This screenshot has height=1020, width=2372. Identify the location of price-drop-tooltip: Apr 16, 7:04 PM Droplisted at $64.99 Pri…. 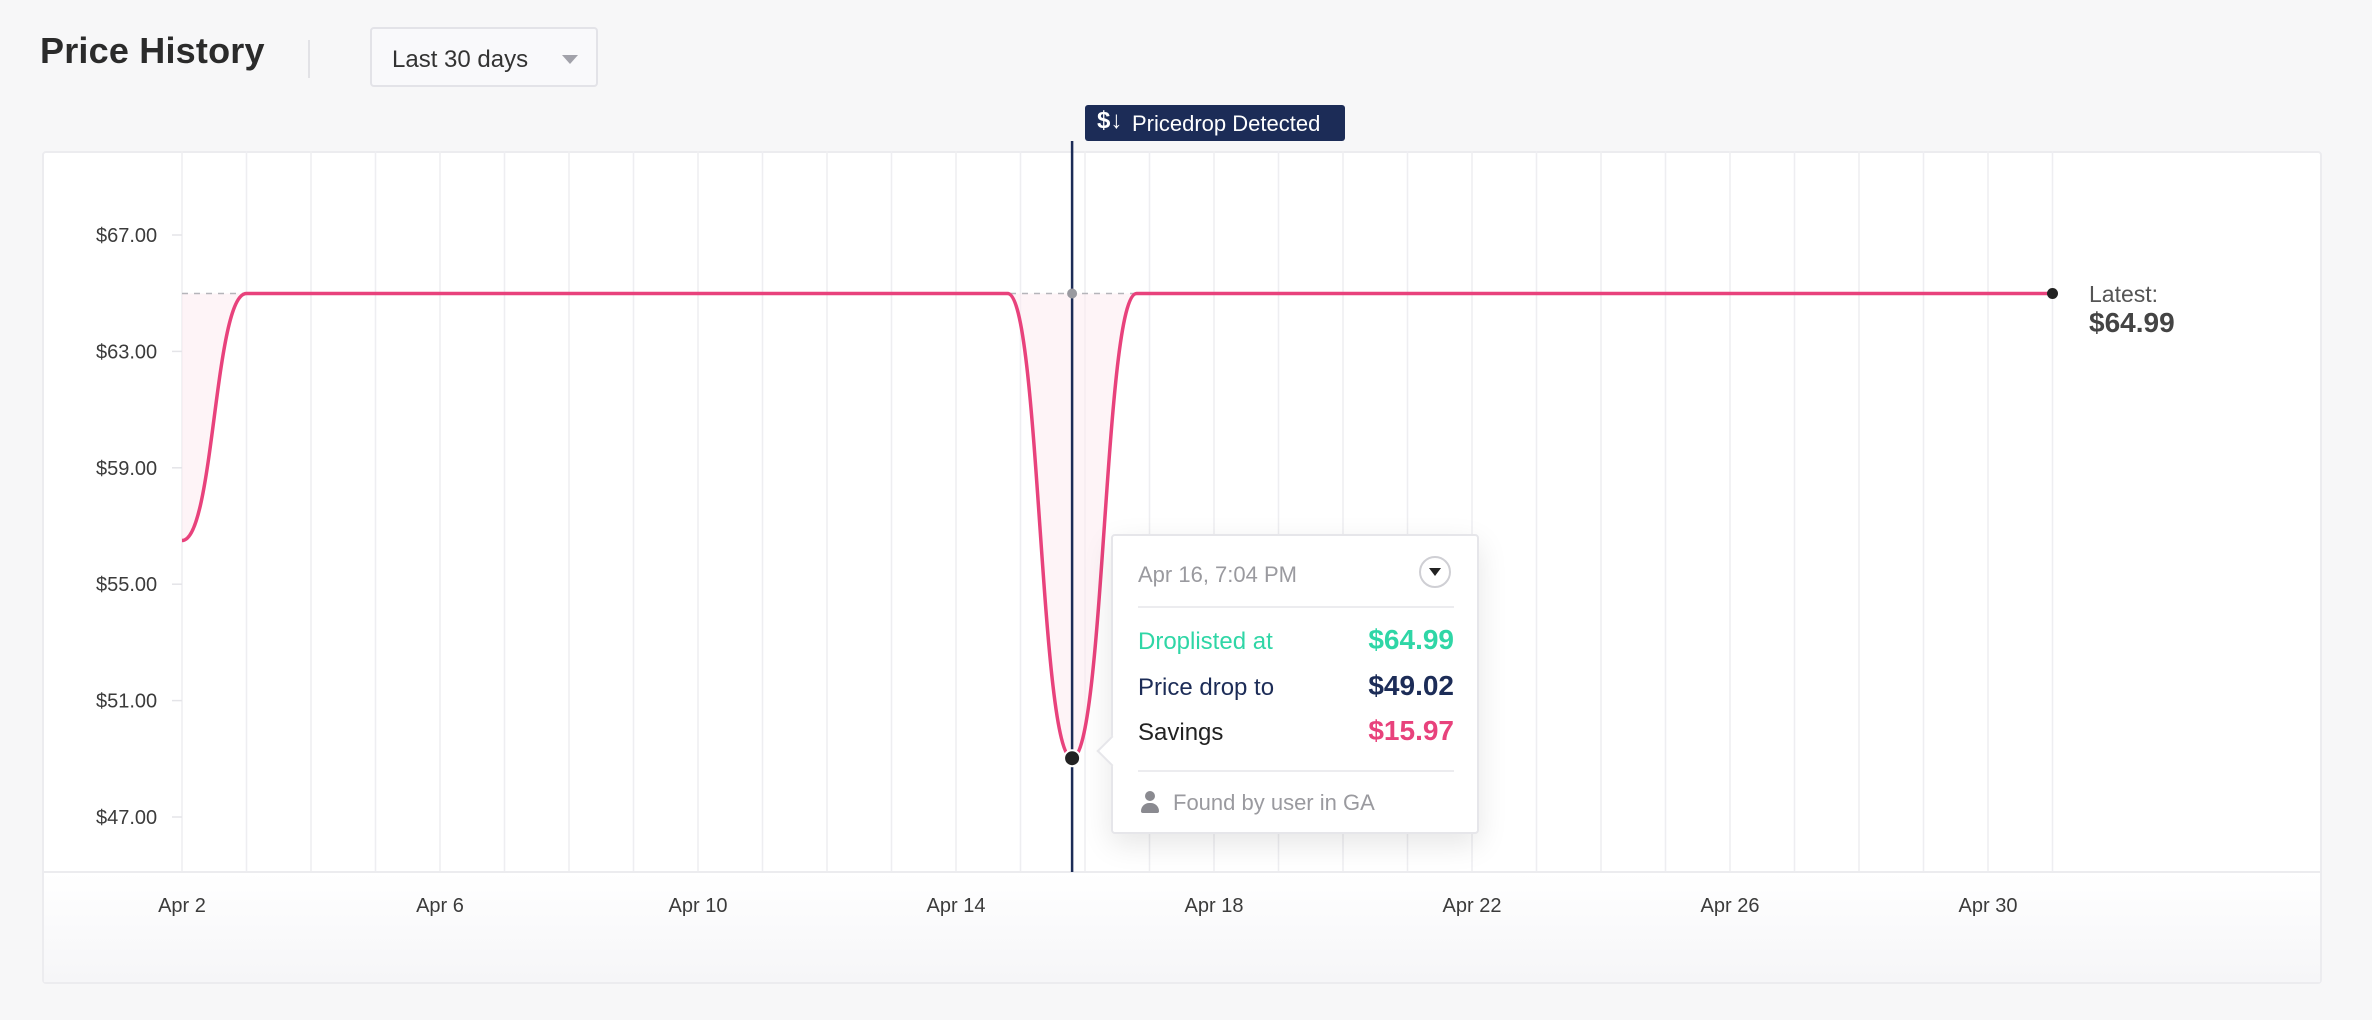
(1287, 684).